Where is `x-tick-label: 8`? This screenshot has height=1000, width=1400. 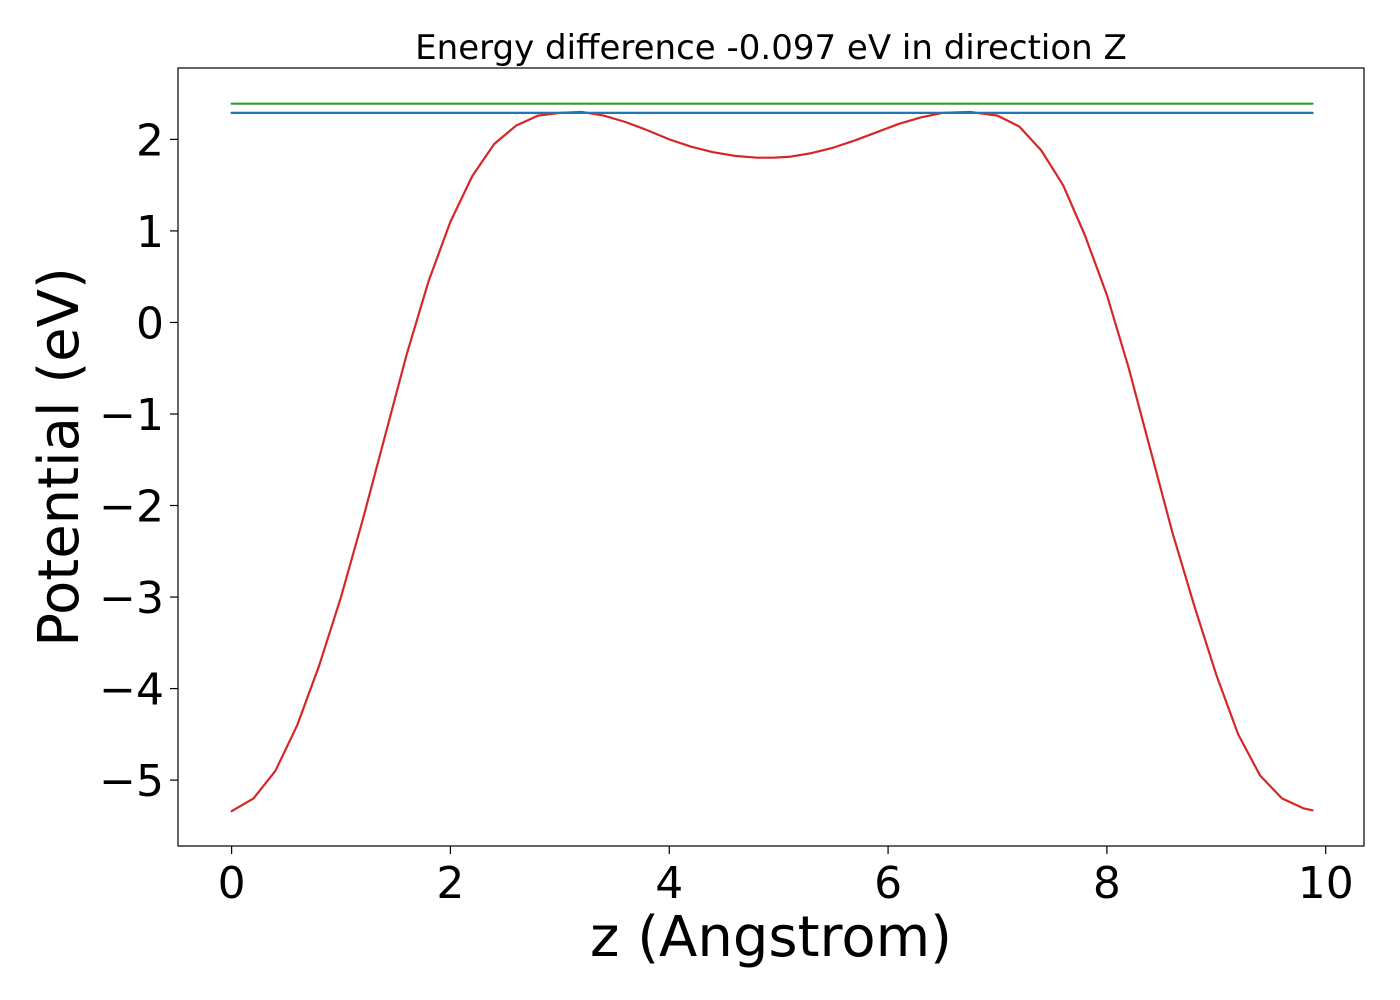
x-tick-label: 8 is located at coordinates (1107, 883).